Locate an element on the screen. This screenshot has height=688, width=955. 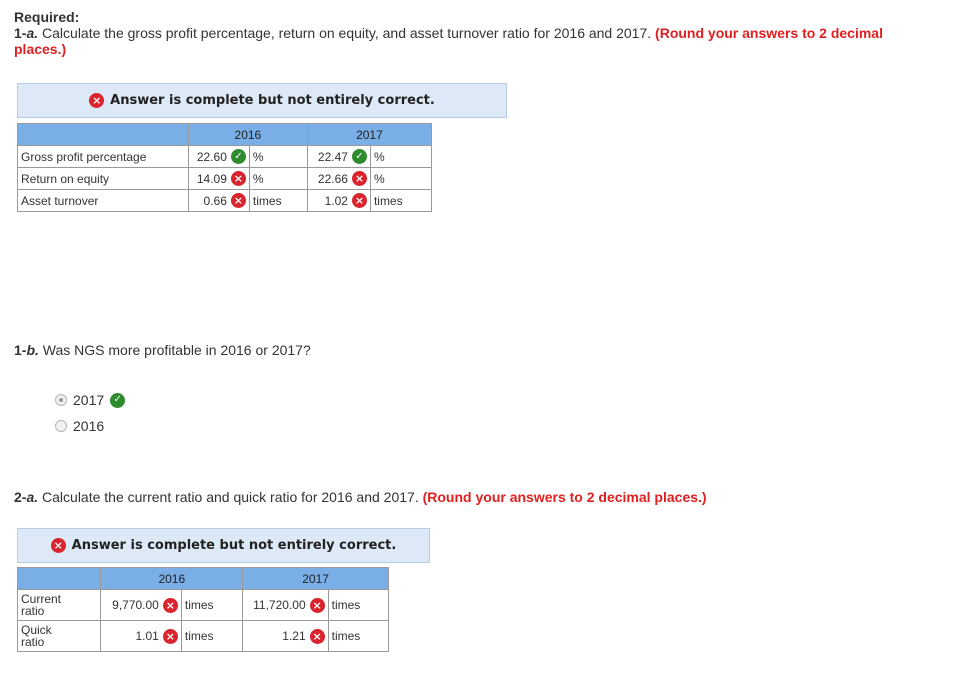
row-label: Return on equity is located at coordinates (103, 178).